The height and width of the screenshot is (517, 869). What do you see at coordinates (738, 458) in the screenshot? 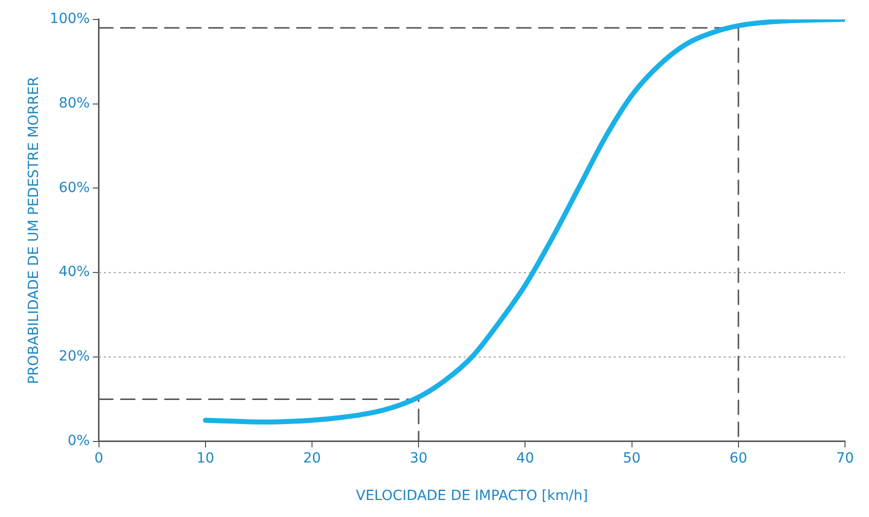
I see `x-tick-label: 60` at bounding box center [738, 458].